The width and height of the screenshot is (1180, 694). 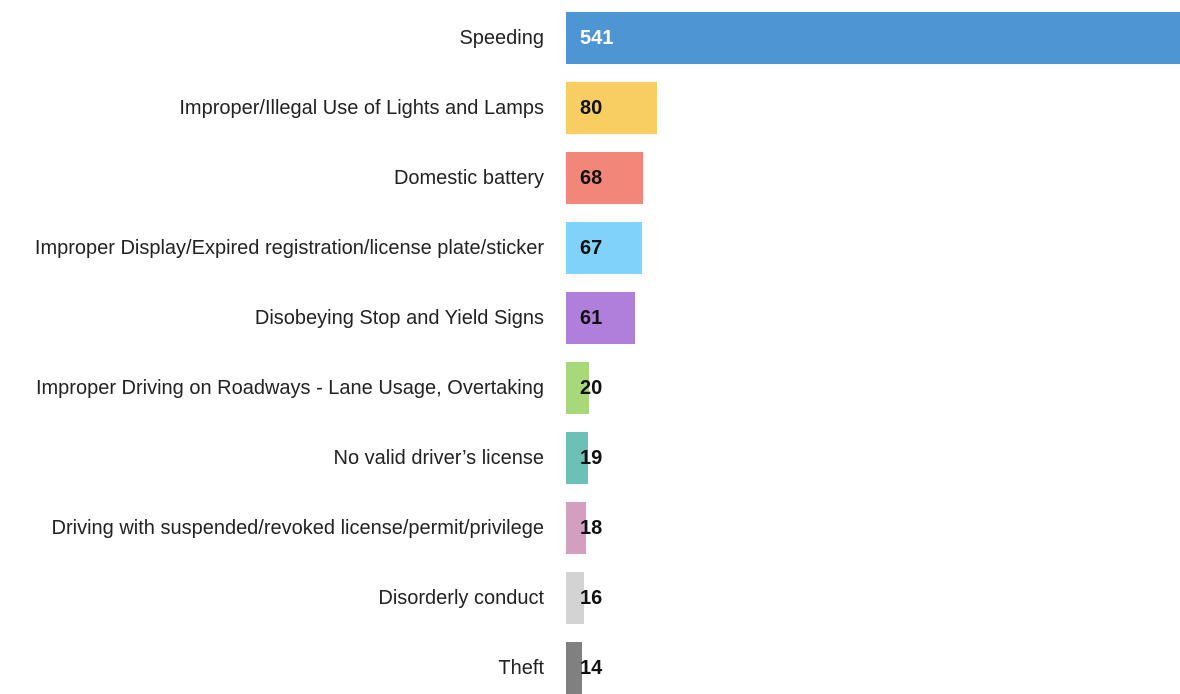 What do you see at coordinates (438, 458) in the screenshot?
I see `category-label: No valid driver’s license` at bounding box center [438, 458].